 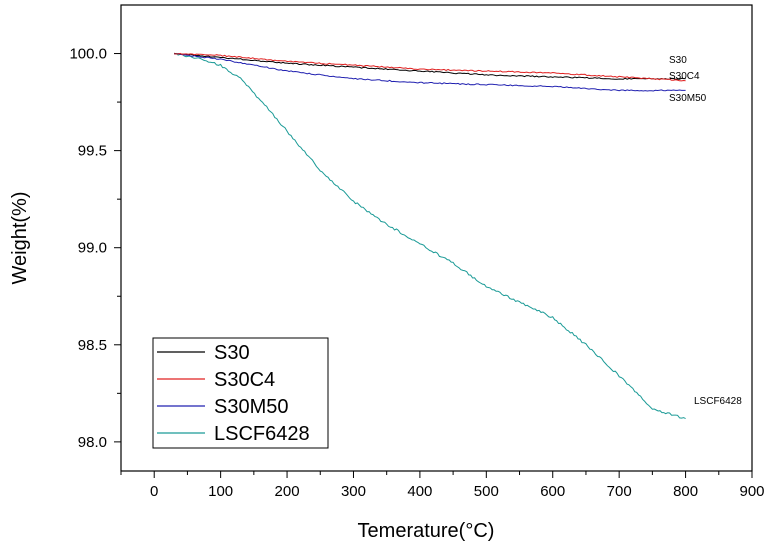 What do you see at coordinates (705, 231) in the screenshot?
I see `end-label-layer: S30 S30C4 S30M50 LSCF6428` at bounding box center [705, 231].